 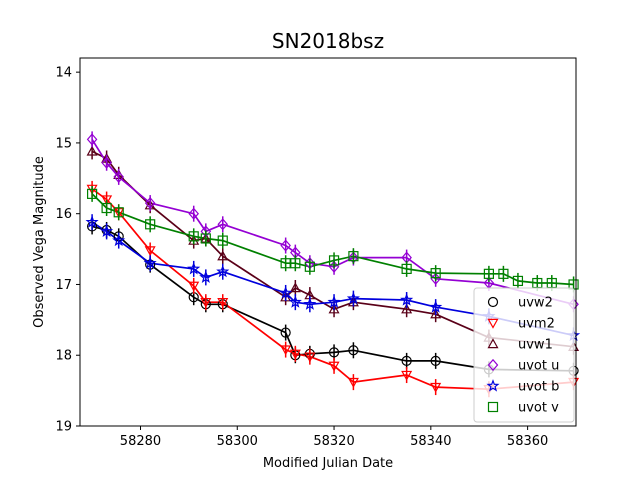 What do you see at coordinates (63, 73) in the screenshot?
I see `y-tick-label: 14` at bounding box center [63, 73].